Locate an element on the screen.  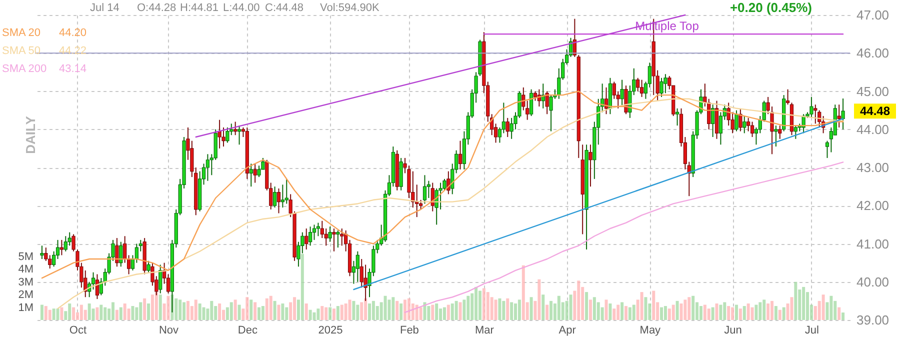
x-tick-label: Dec is located at coordinates (248, 330).